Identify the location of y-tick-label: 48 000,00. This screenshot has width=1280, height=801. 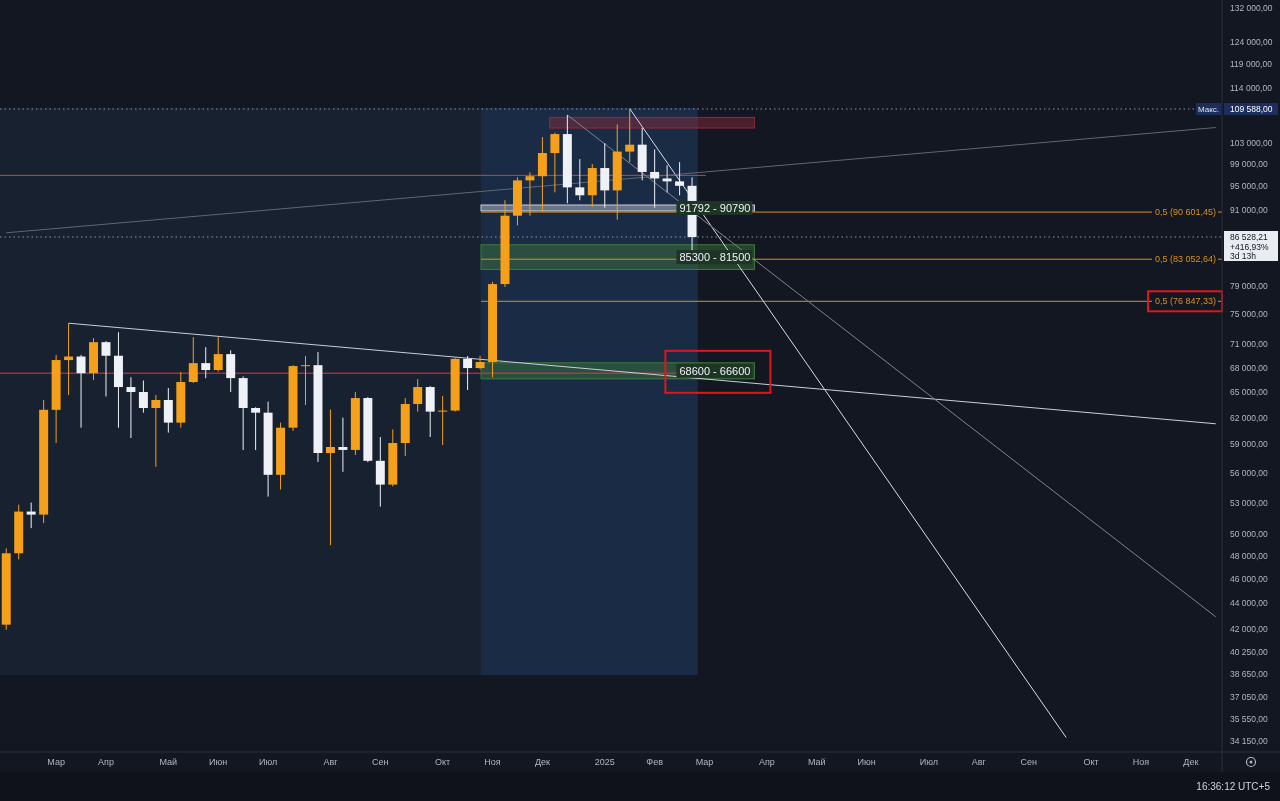
(1249, 556).